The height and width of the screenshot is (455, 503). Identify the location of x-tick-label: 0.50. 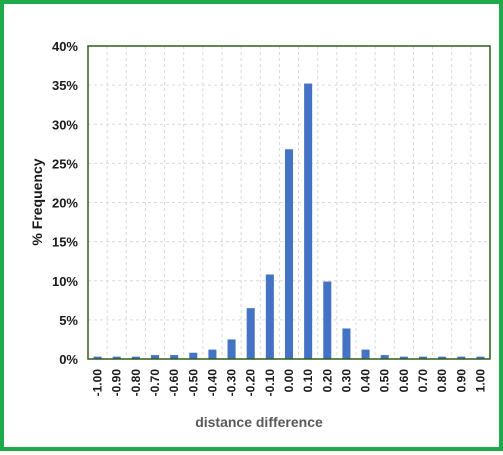
(385, 381).